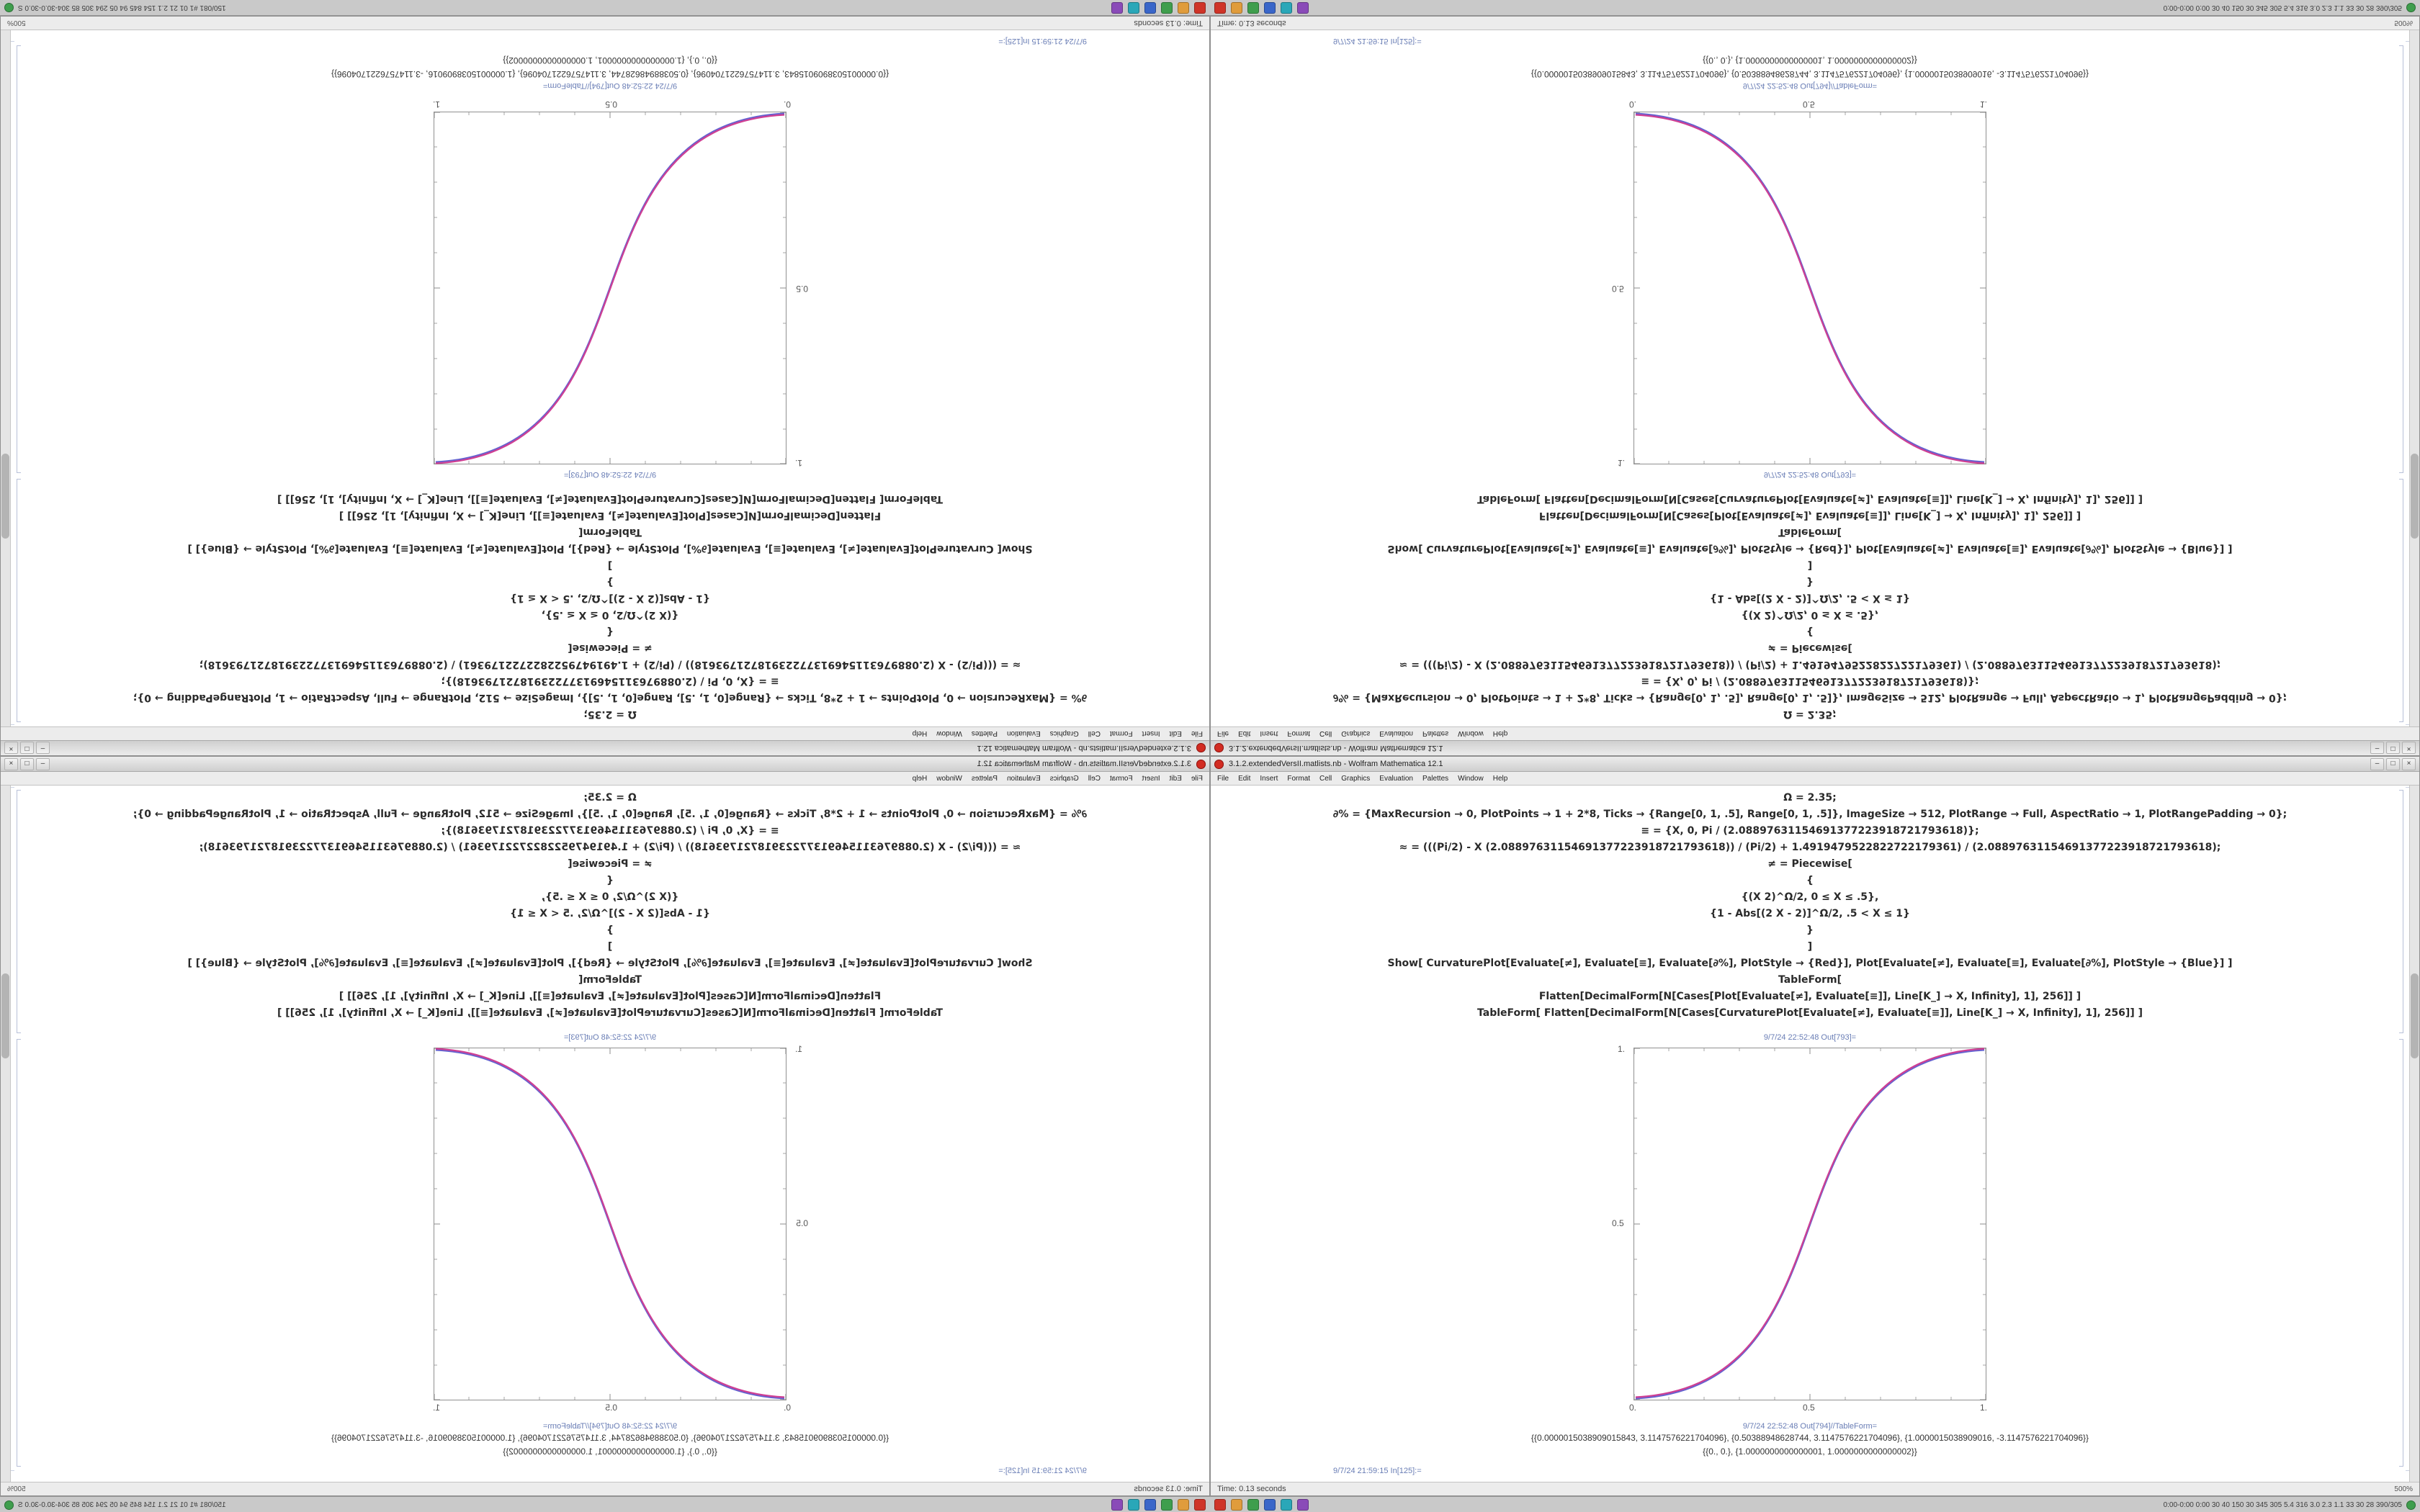 This screenshot has width=2420, height=1512. Describe the element at coordinates (1325, 778) in the screenshot. I see `menu-cell: Cell` at that location.